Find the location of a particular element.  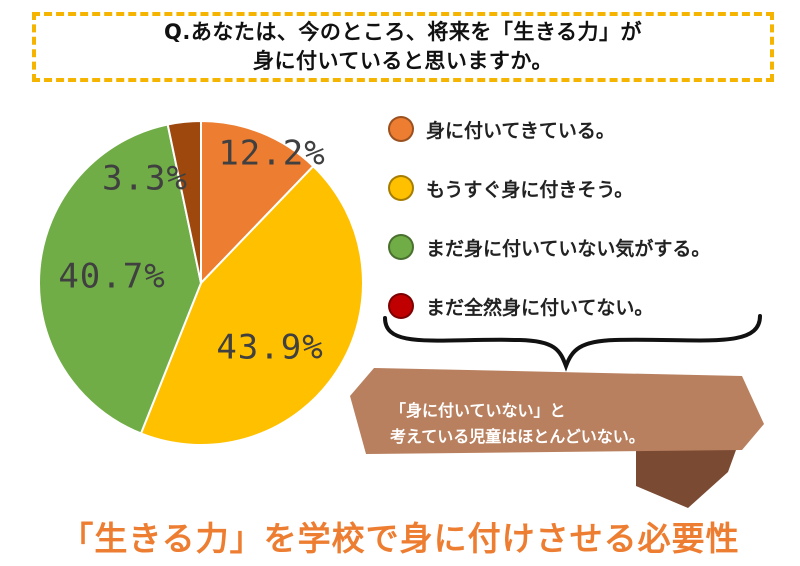

pie-value-label: 43.9% is located at coordinates (269, 348).